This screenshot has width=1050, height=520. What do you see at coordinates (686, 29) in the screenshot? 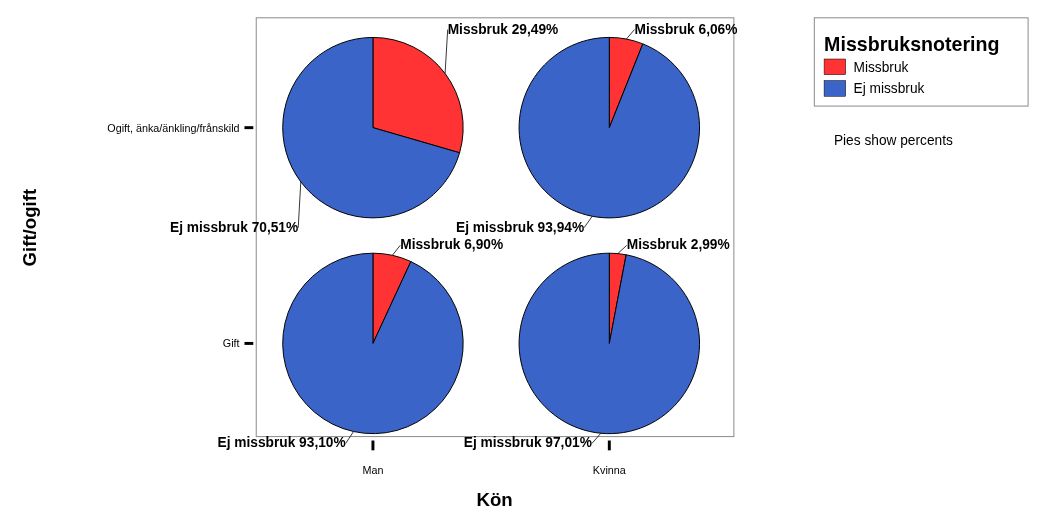
I see `slice-label: Missbruk 6,06%` at bounding box center [686, 29].